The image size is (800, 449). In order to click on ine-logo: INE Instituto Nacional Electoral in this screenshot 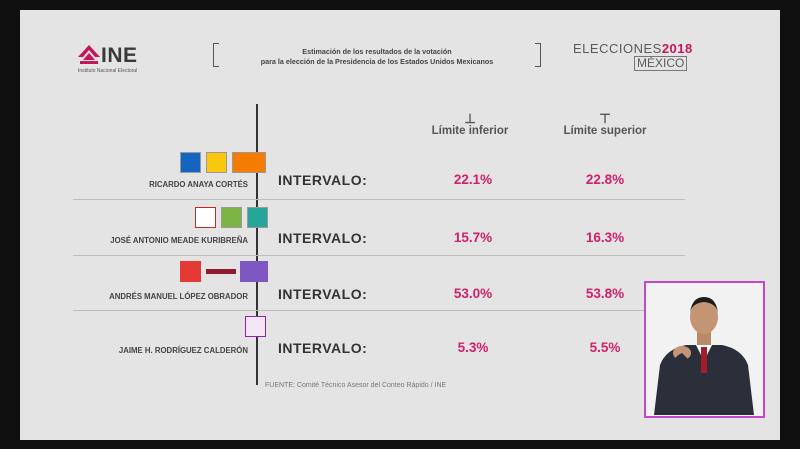, I will do `click(128, 61)`.